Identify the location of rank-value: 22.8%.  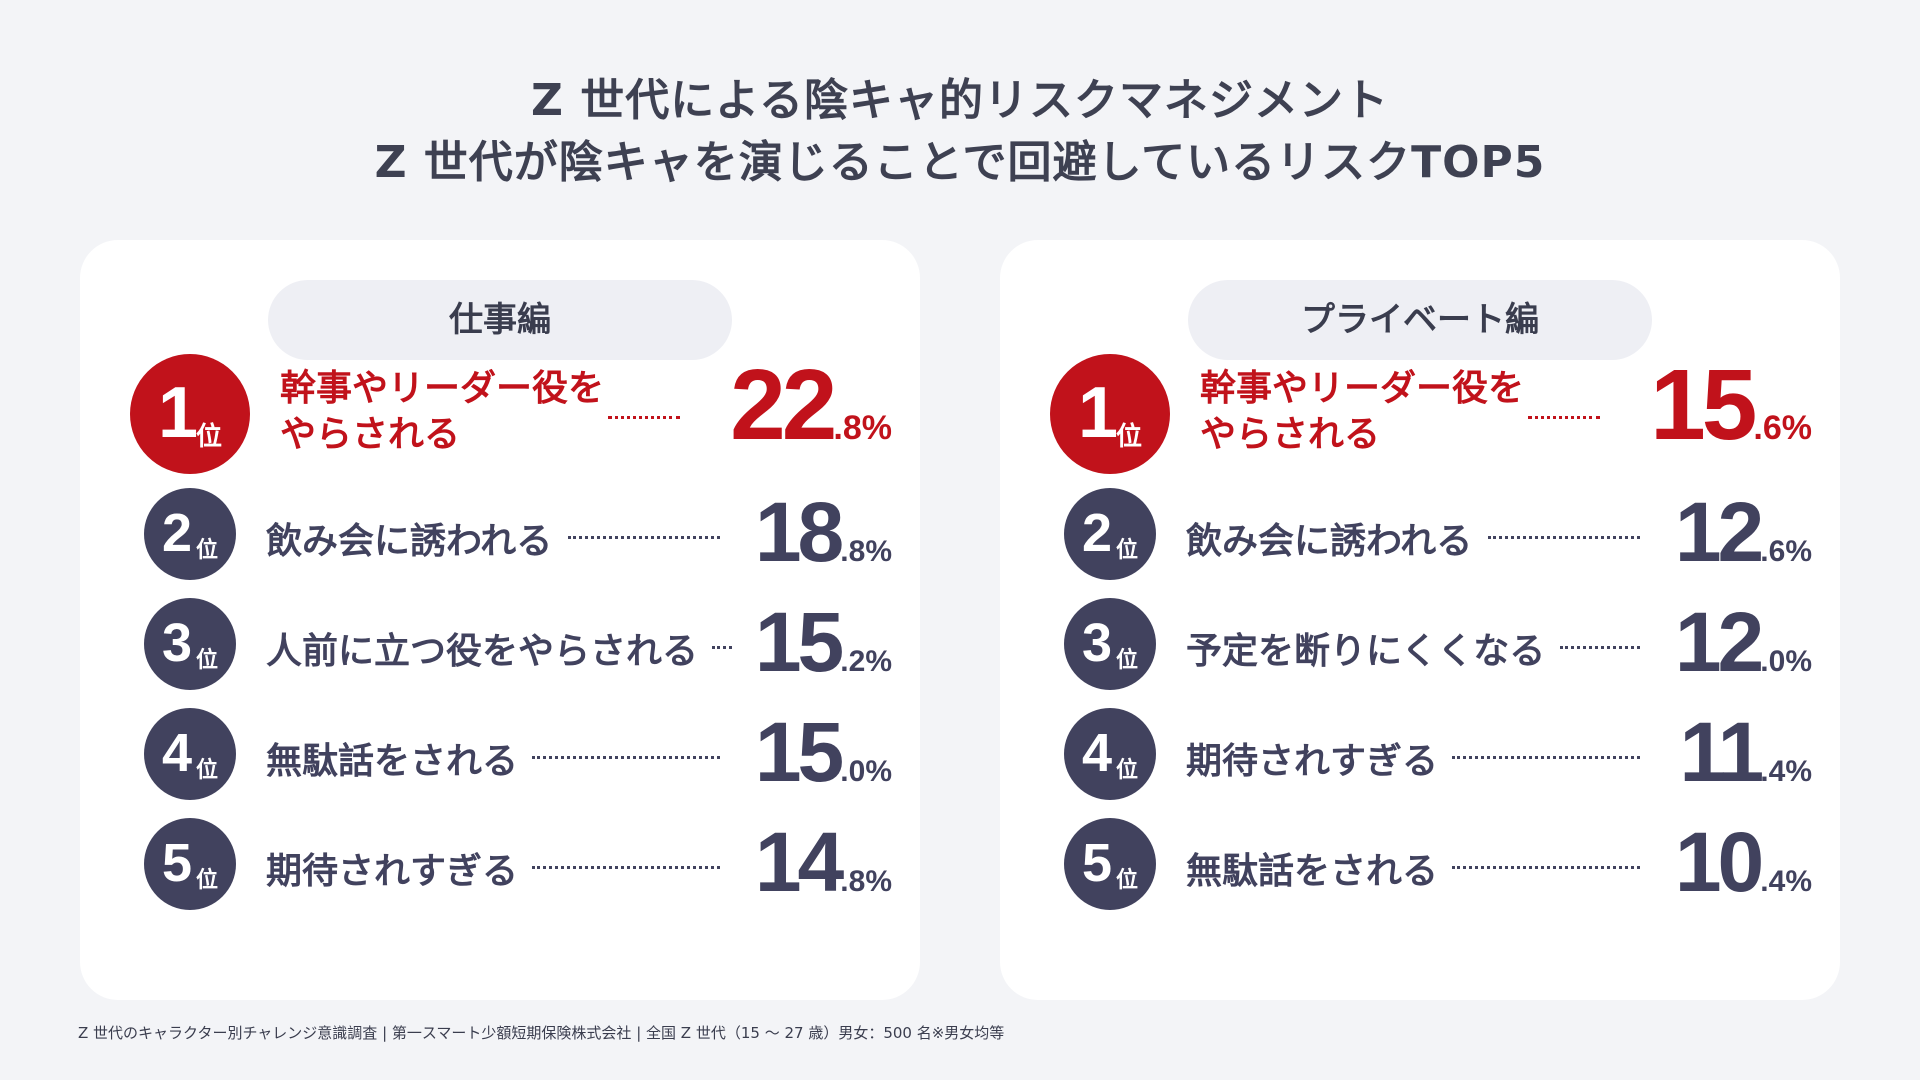
(811, 405).